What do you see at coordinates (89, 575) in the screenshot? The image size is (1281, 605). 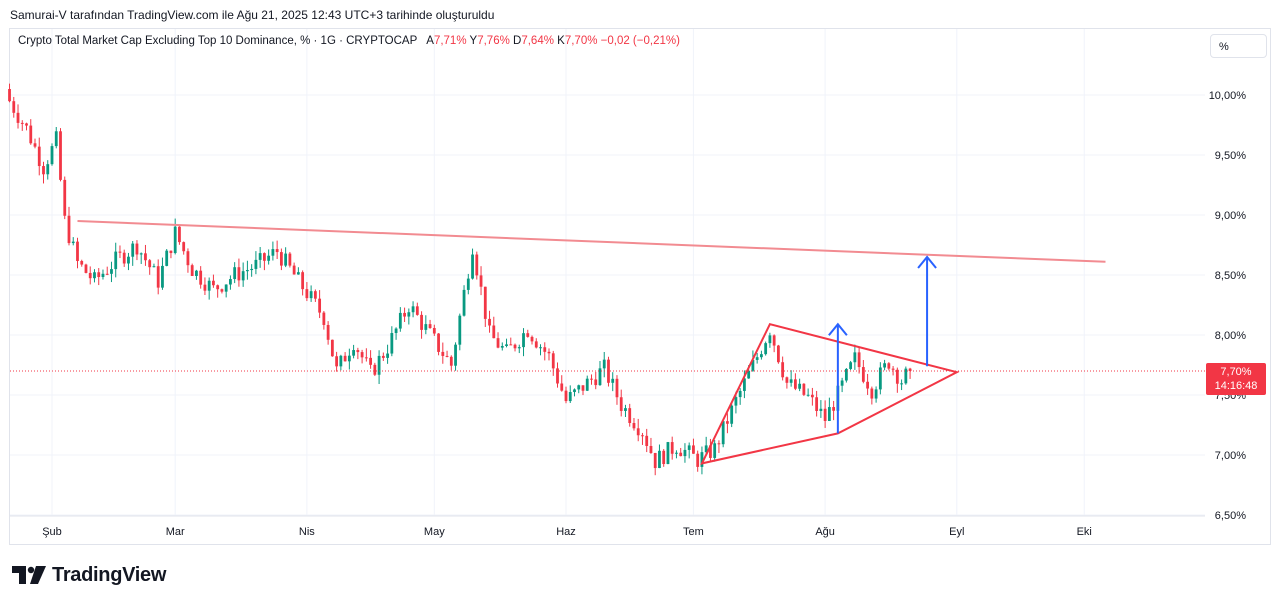 I see `tradingview-logo: TradingView` at bounding box center [89, 575].